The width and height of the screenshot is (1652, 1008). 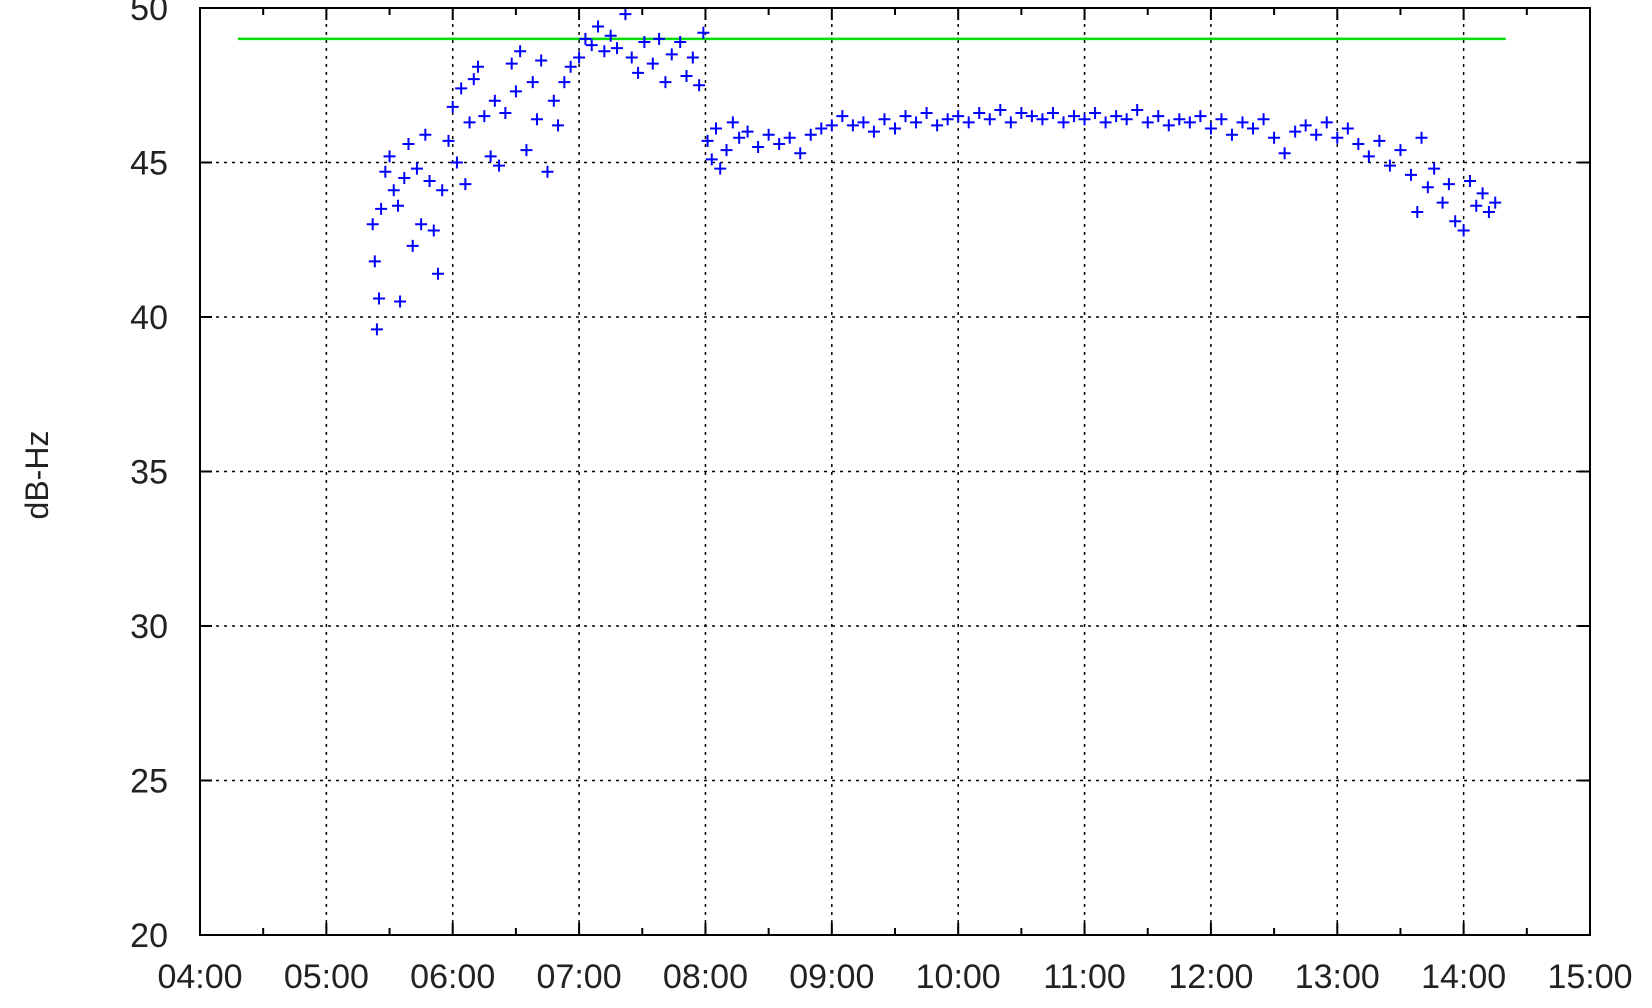 What do you see at coordinates (579, 977) in the screenshot?
I see `x-tick-label: 07:00` at bounding box center [579, 977].